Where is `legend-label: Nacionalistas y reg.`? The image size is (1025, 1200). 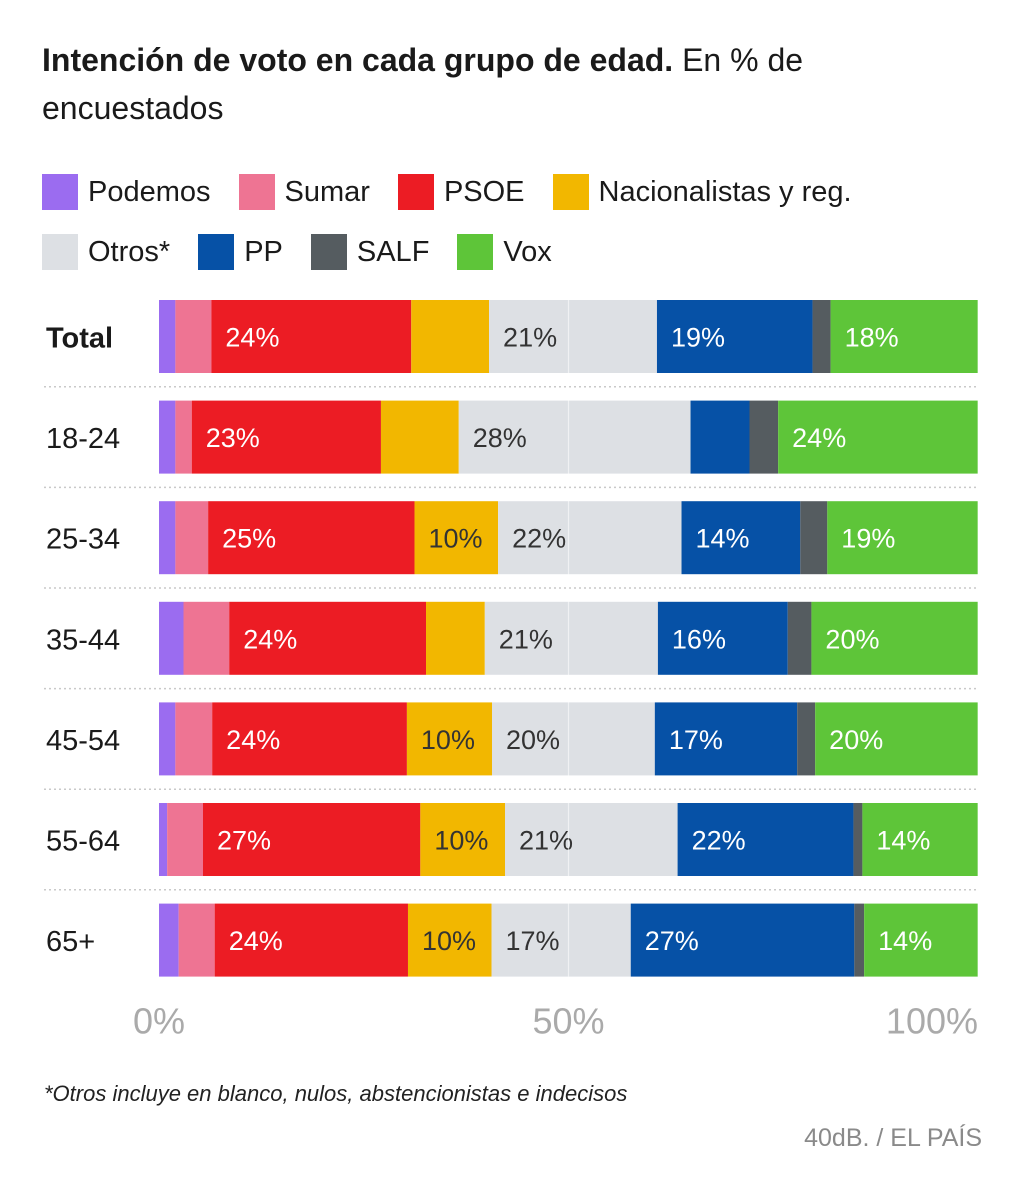 legend-label: Nacionalistas y reg. is located at coordinates (725, 191).